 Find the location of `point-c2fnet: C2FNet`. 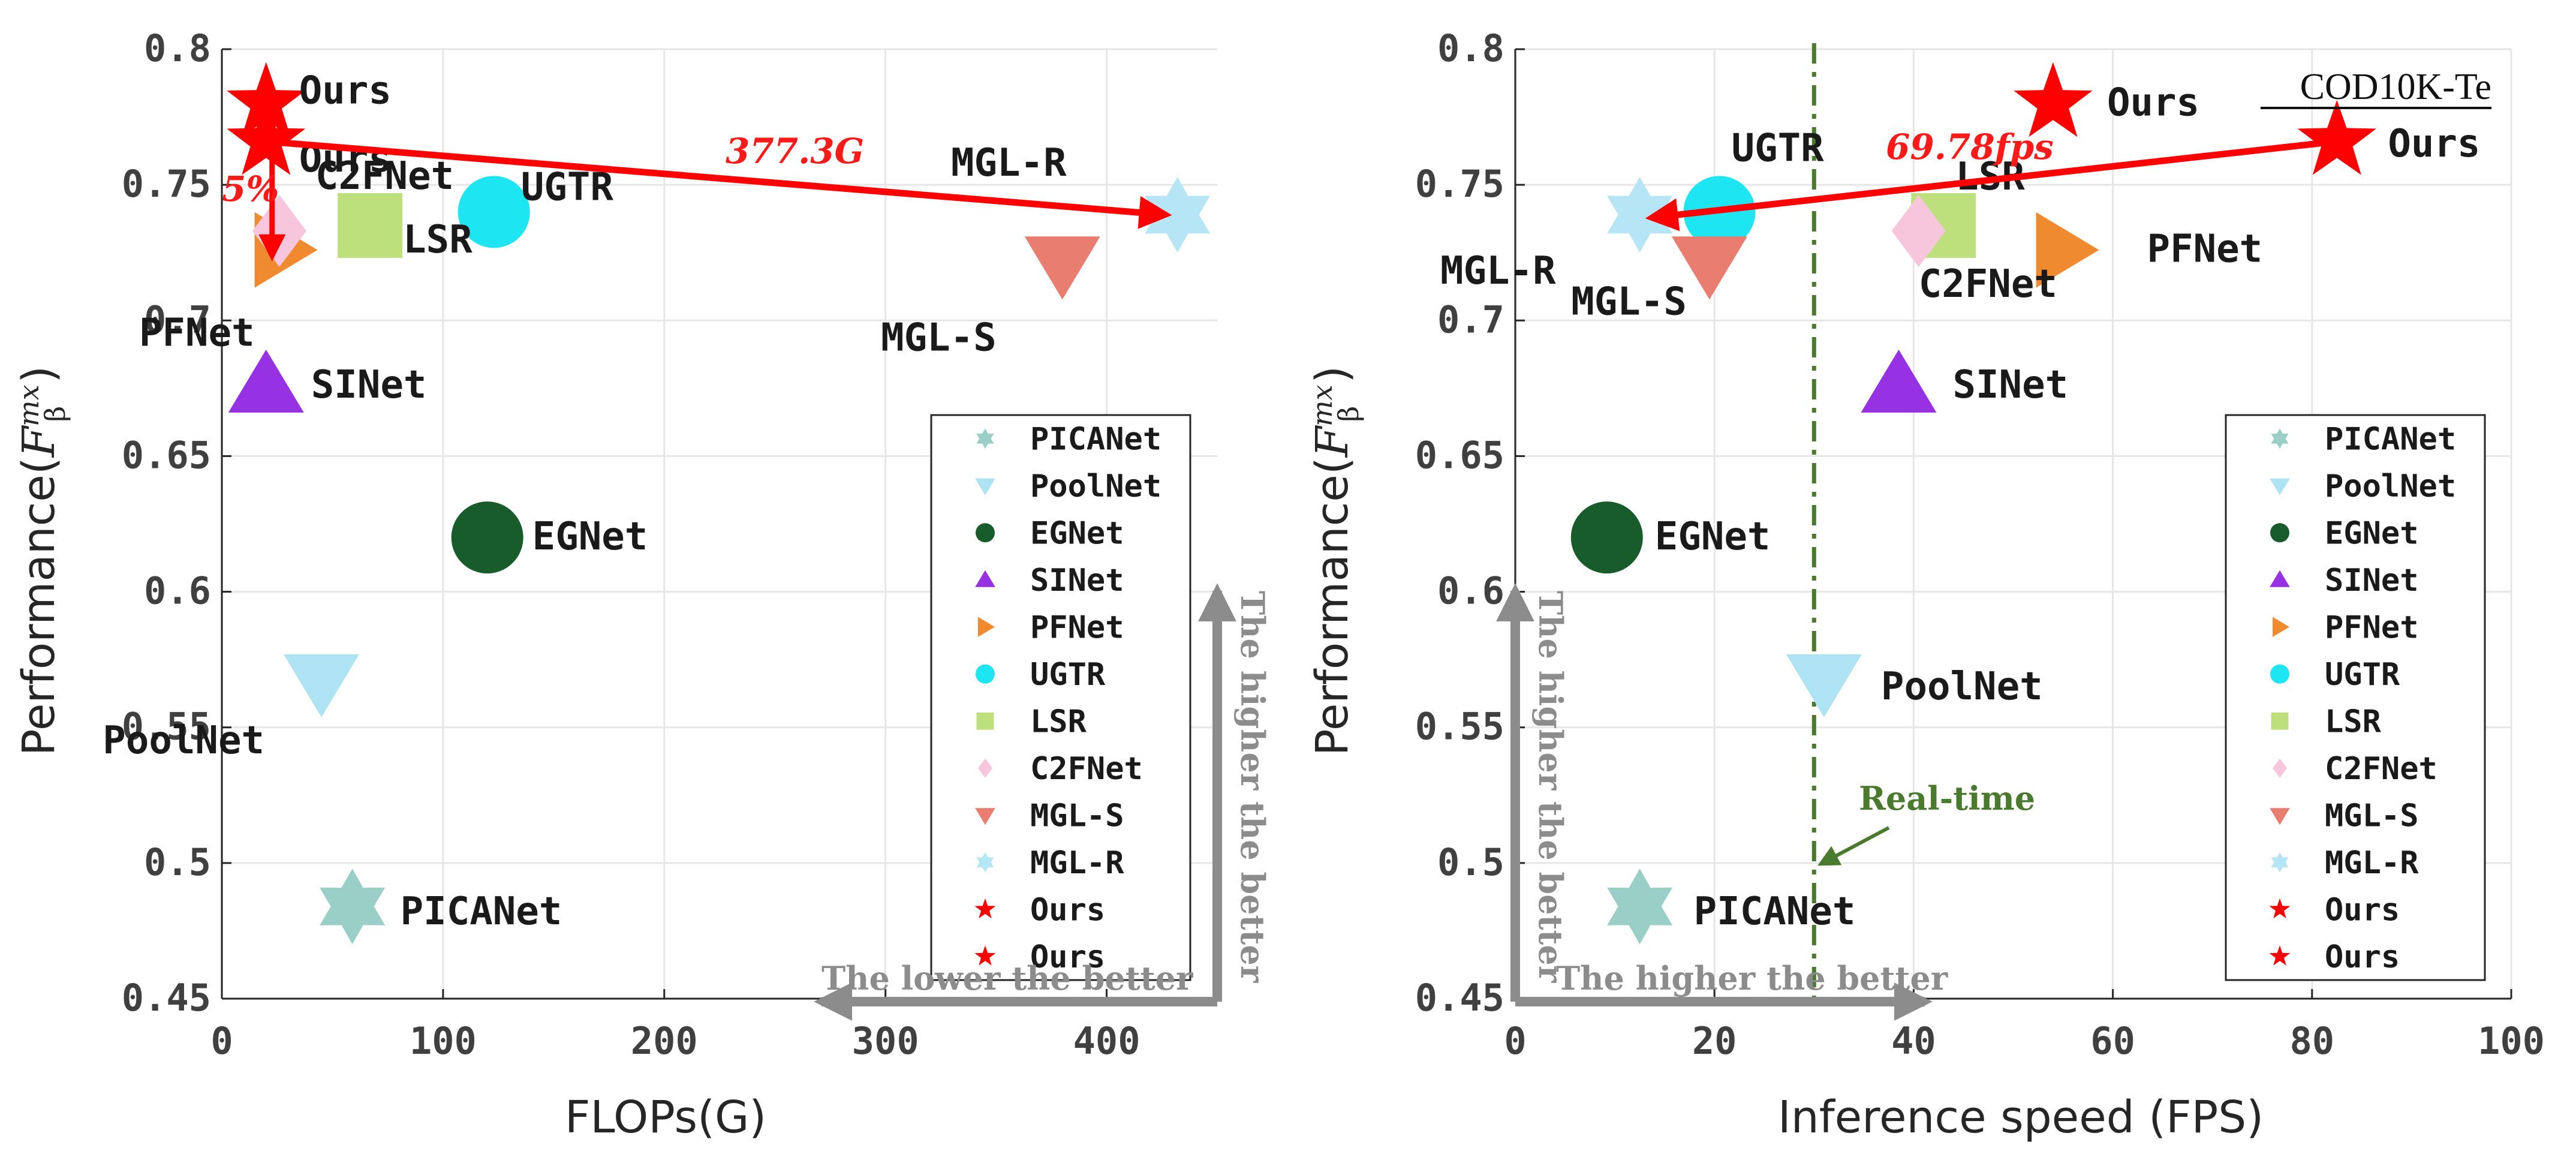

point-c2fnet: C2FNet is located at coordinates (1974, 250).